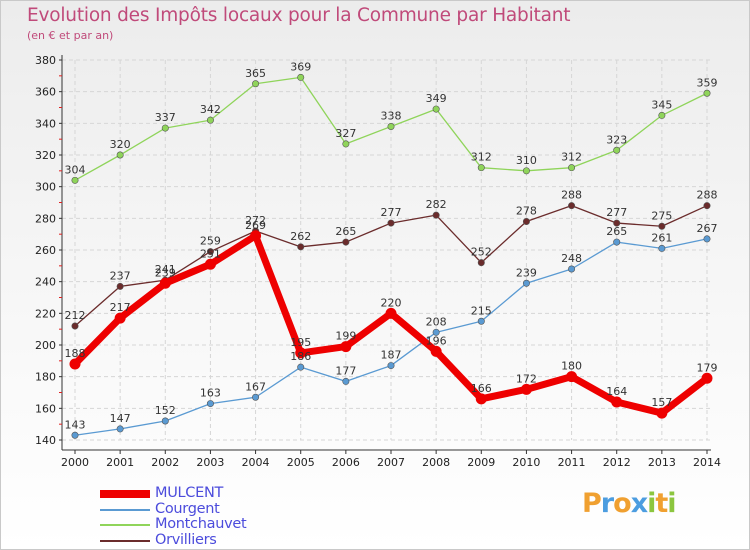 This screenshot has width=750, height=550. Describe the element at coordinates (45, 92) in the screenshot. I see `y-tick-label: 360` at that location.